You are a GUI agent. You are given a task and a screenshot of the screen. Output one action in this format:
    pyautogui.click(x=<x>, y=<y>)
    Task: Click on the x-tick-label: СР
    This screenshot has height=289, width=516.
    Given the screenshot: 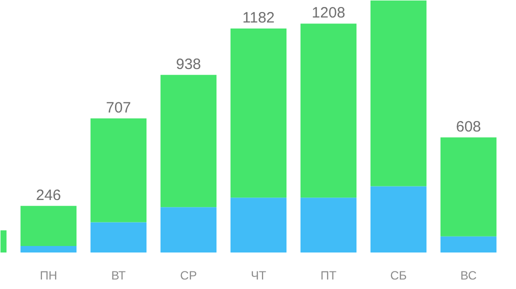 What is the action you would take?
    pyautogui.click(x=188, y=275)
    